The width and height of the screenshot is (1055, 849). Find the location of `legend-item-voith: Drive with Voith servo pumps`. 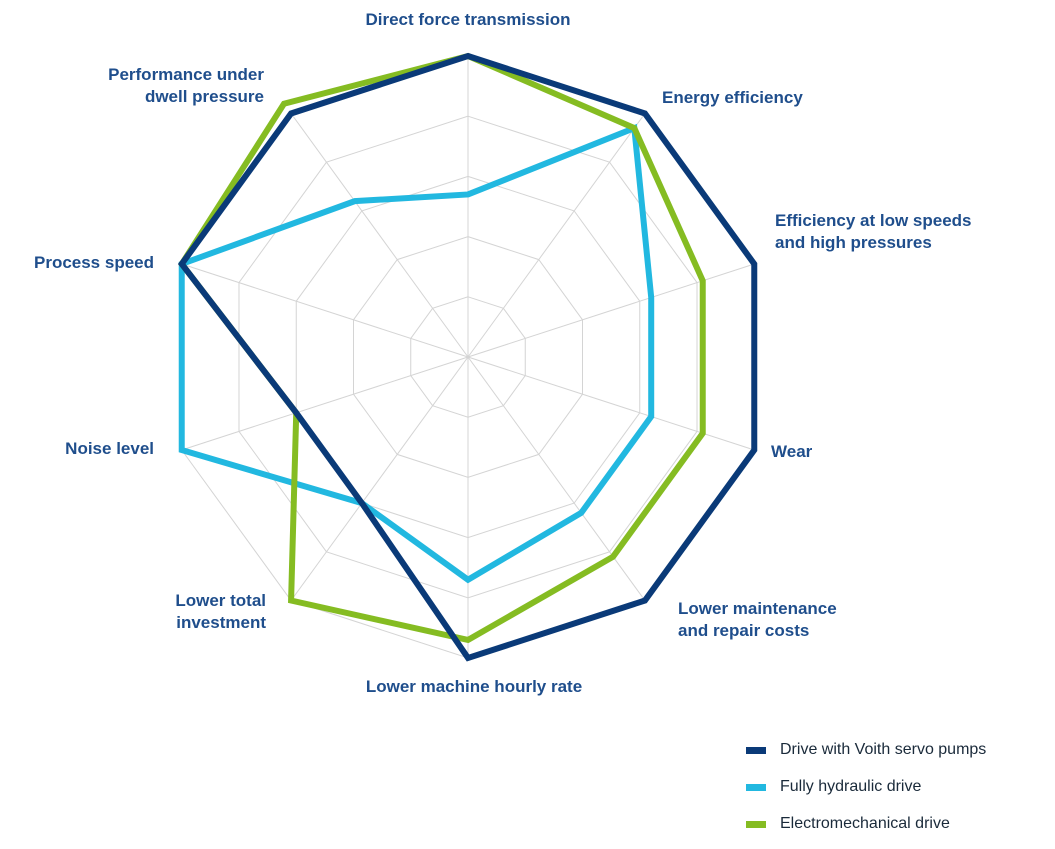

legend-item-voith: Drive with Voith servo pumps is located at coordinates (866, 750).